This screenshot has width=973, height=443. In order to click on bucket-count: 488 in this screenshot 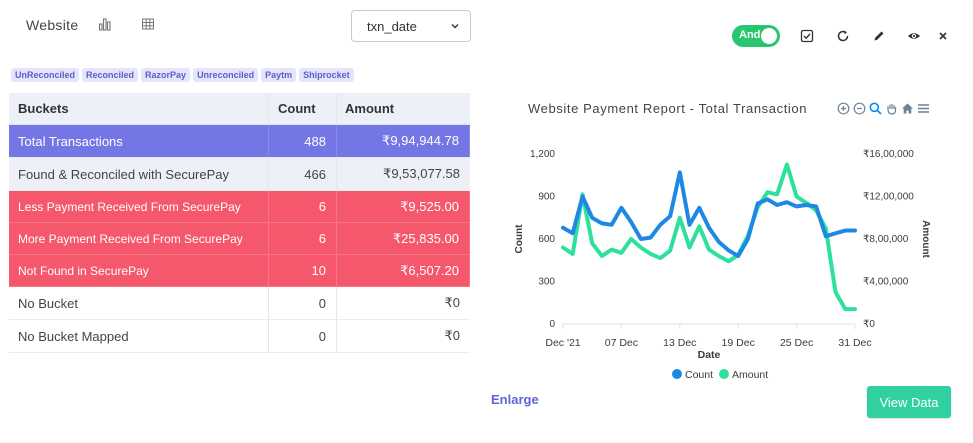, I will do `click(303, 141)`.